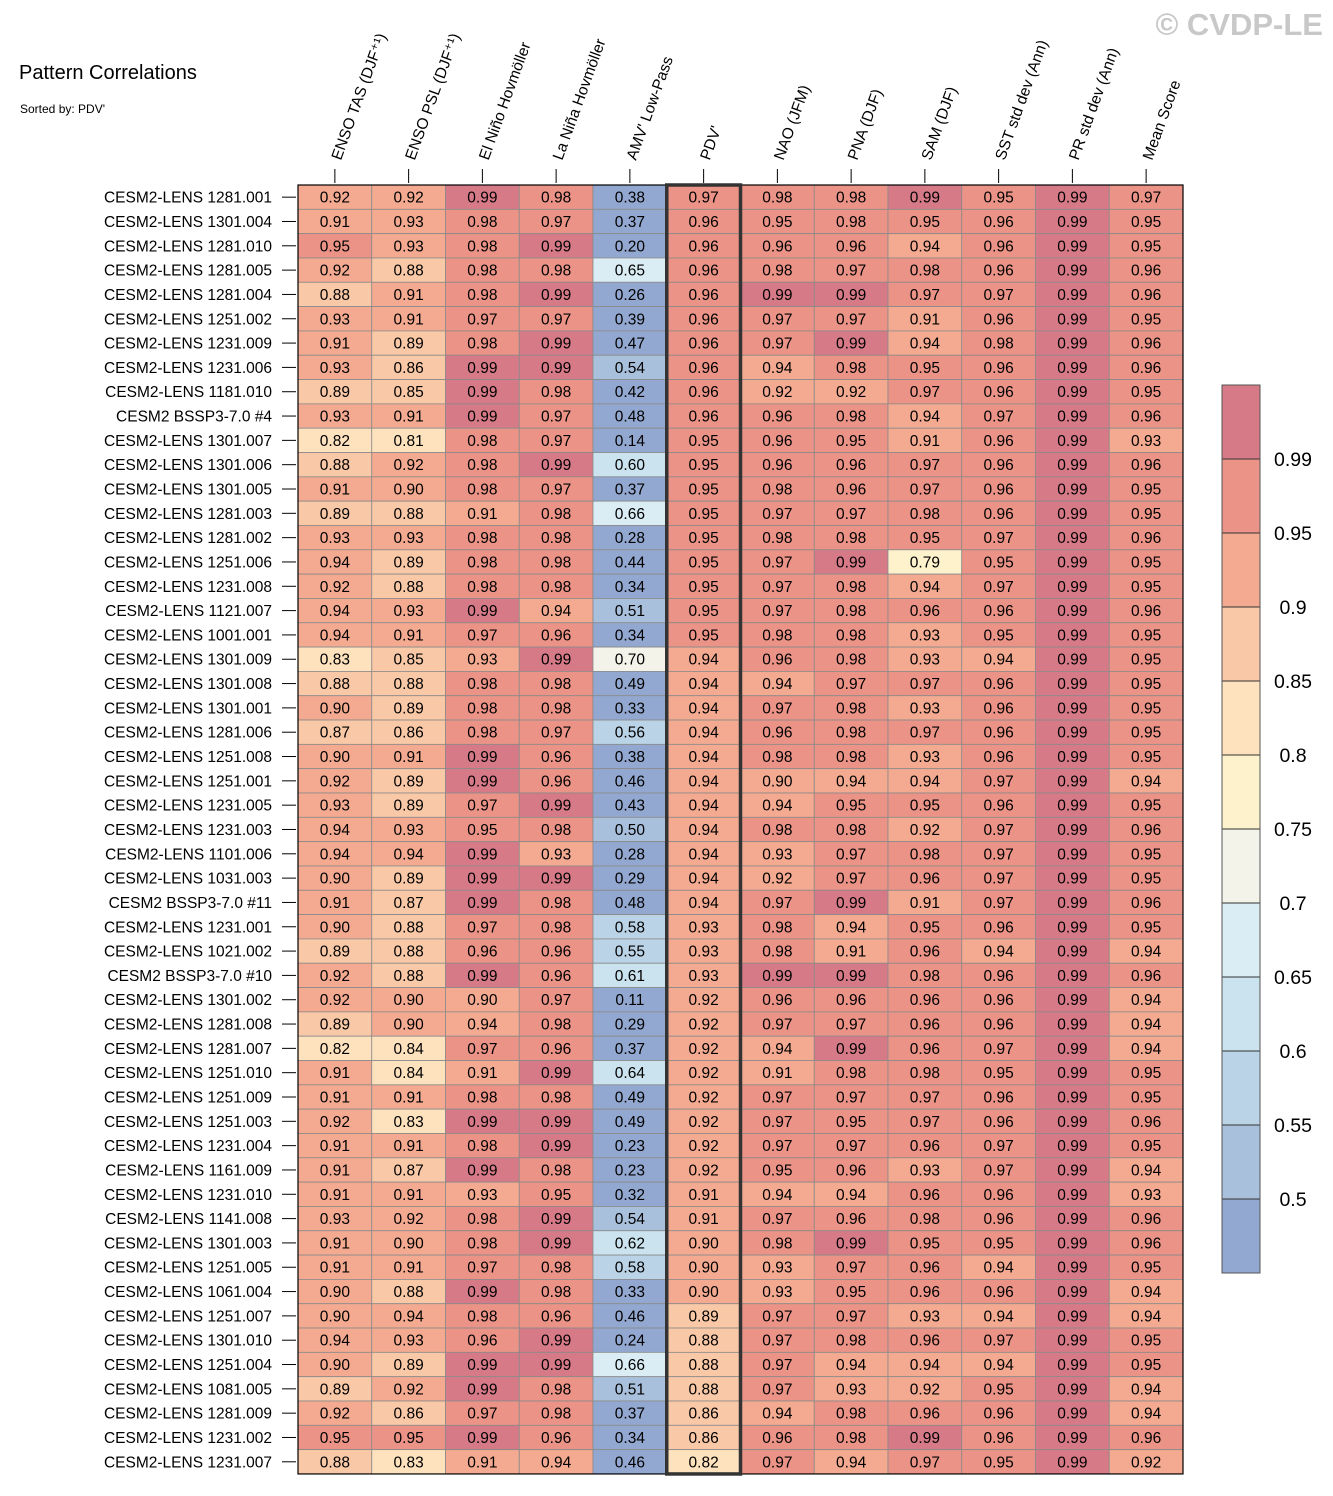 This screenshot has width=1333, height=1496. Describe the element at coordinates (777, 1268) in the screenshot. I see `cell-value: 0.93` at that location.